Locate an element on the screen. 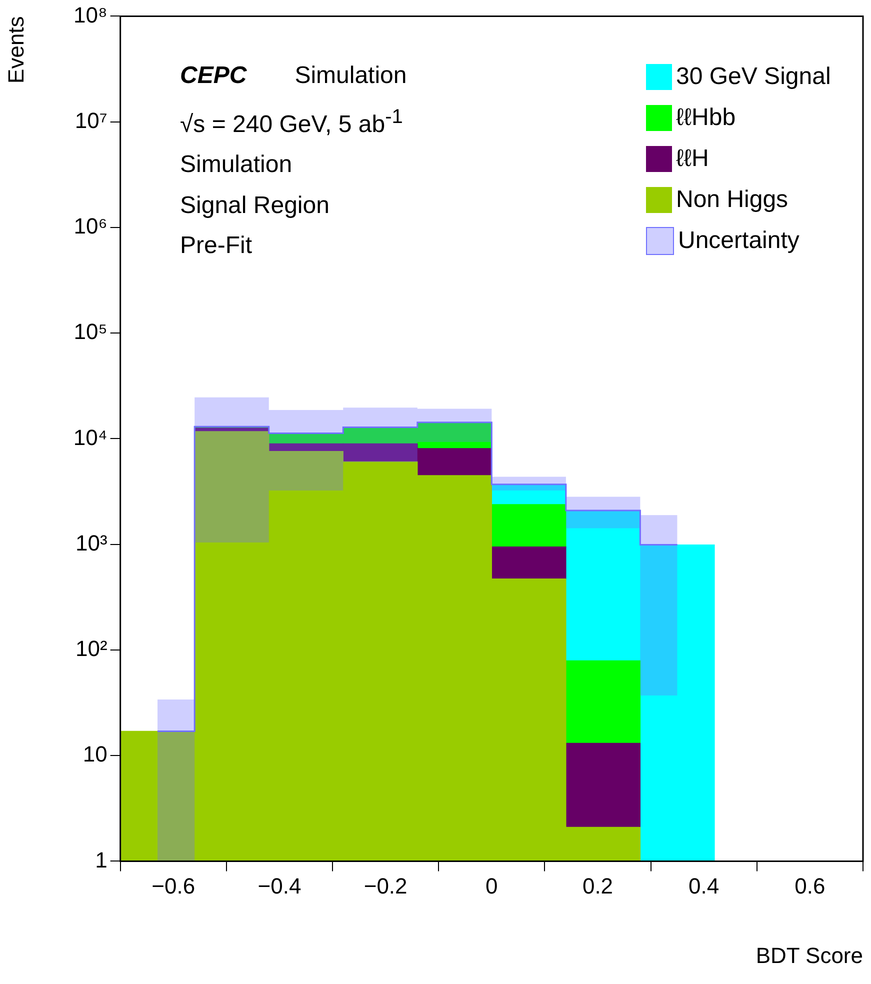  y-tick-label: 1 is located at coordinates (101, 859).